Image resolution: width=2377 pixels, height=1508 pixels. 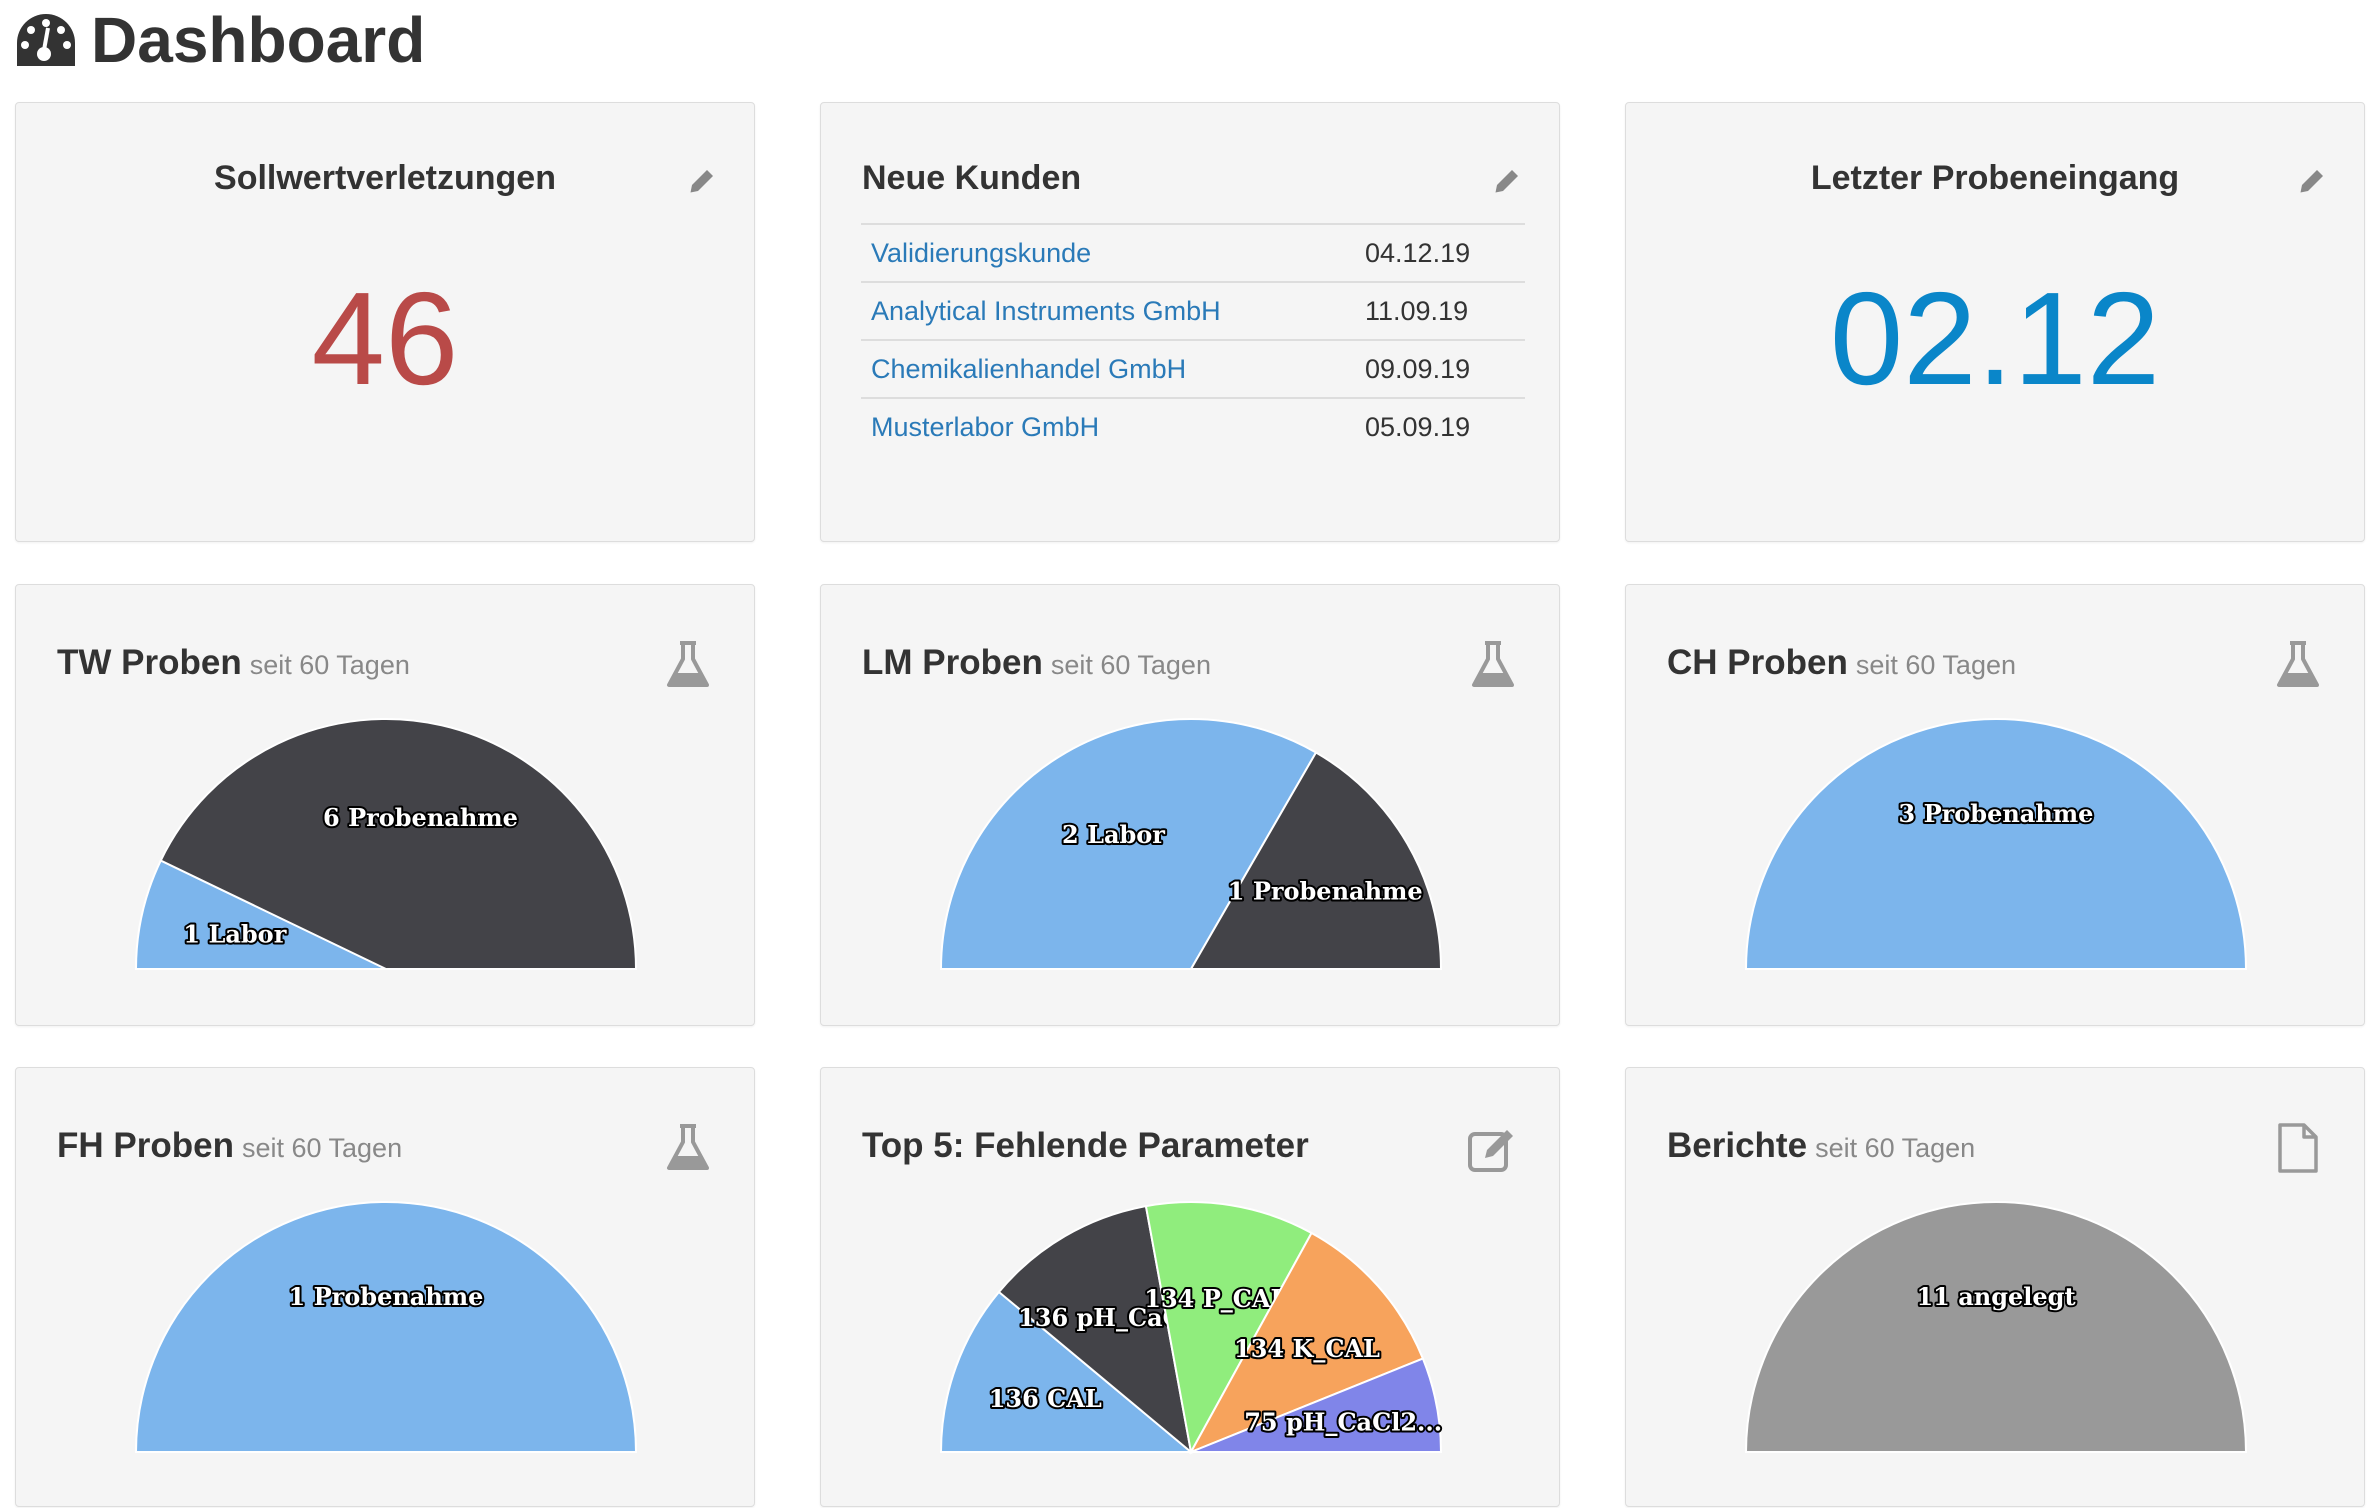 I want to click on customer-date: 04.12.19, so click(x=1440, y=252).